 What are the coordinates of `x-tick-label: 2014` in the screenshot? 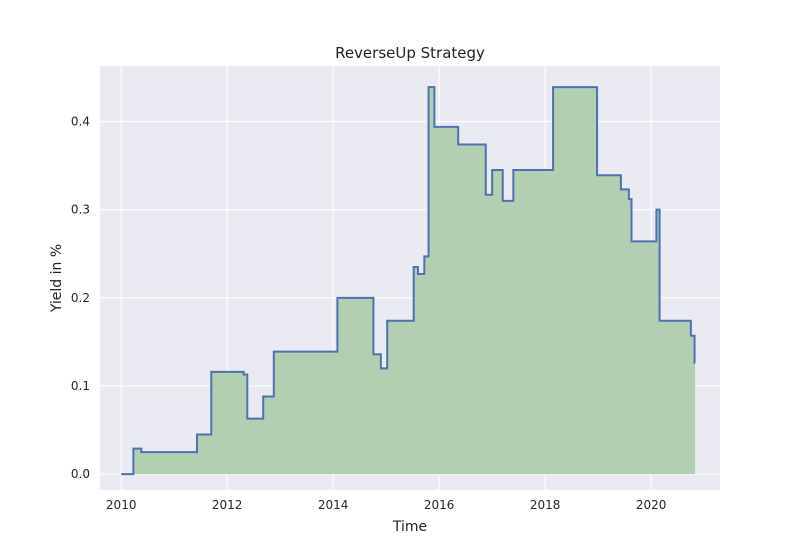 It's located at (333, 505).